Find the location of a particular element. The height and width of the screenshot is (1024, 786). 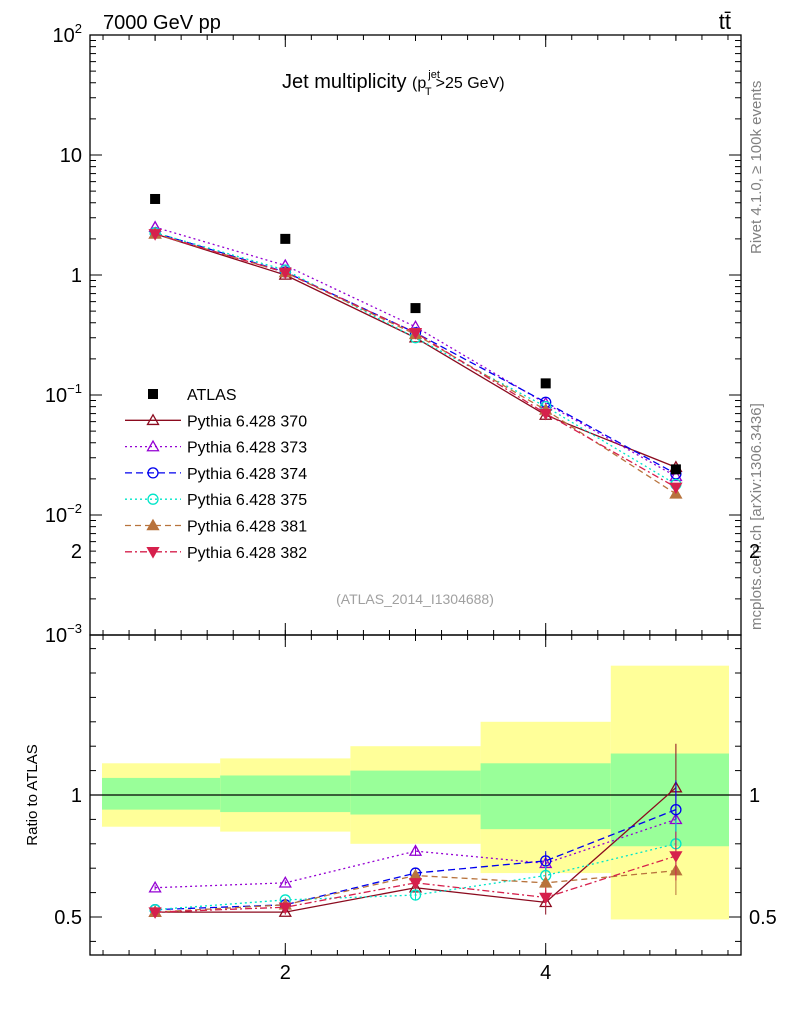

ratio-marker-s374 is located at coordinates (676, 809).